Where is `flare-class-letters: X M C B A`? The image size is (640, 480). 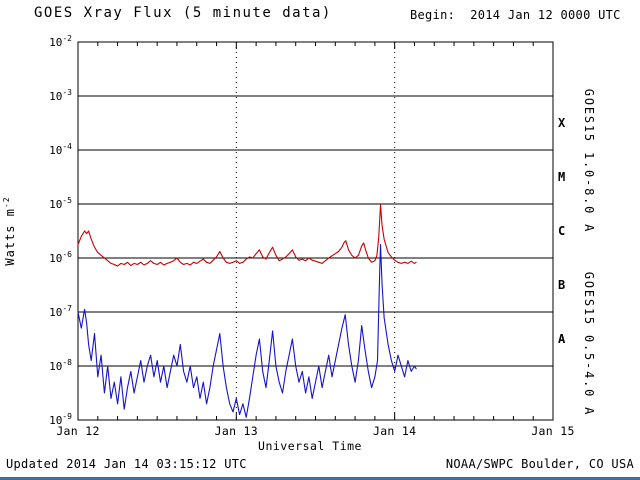
flare-class-letters: X M C B A is located at coordinates (562, 231).